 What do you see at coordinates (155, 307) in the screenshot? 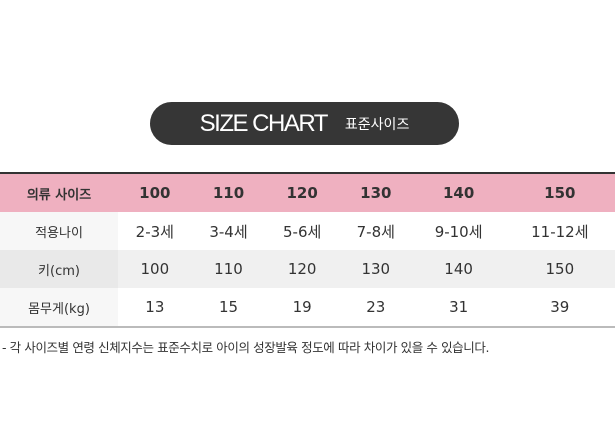
I see `table-cell: 13` at bounding box center [155, 307].